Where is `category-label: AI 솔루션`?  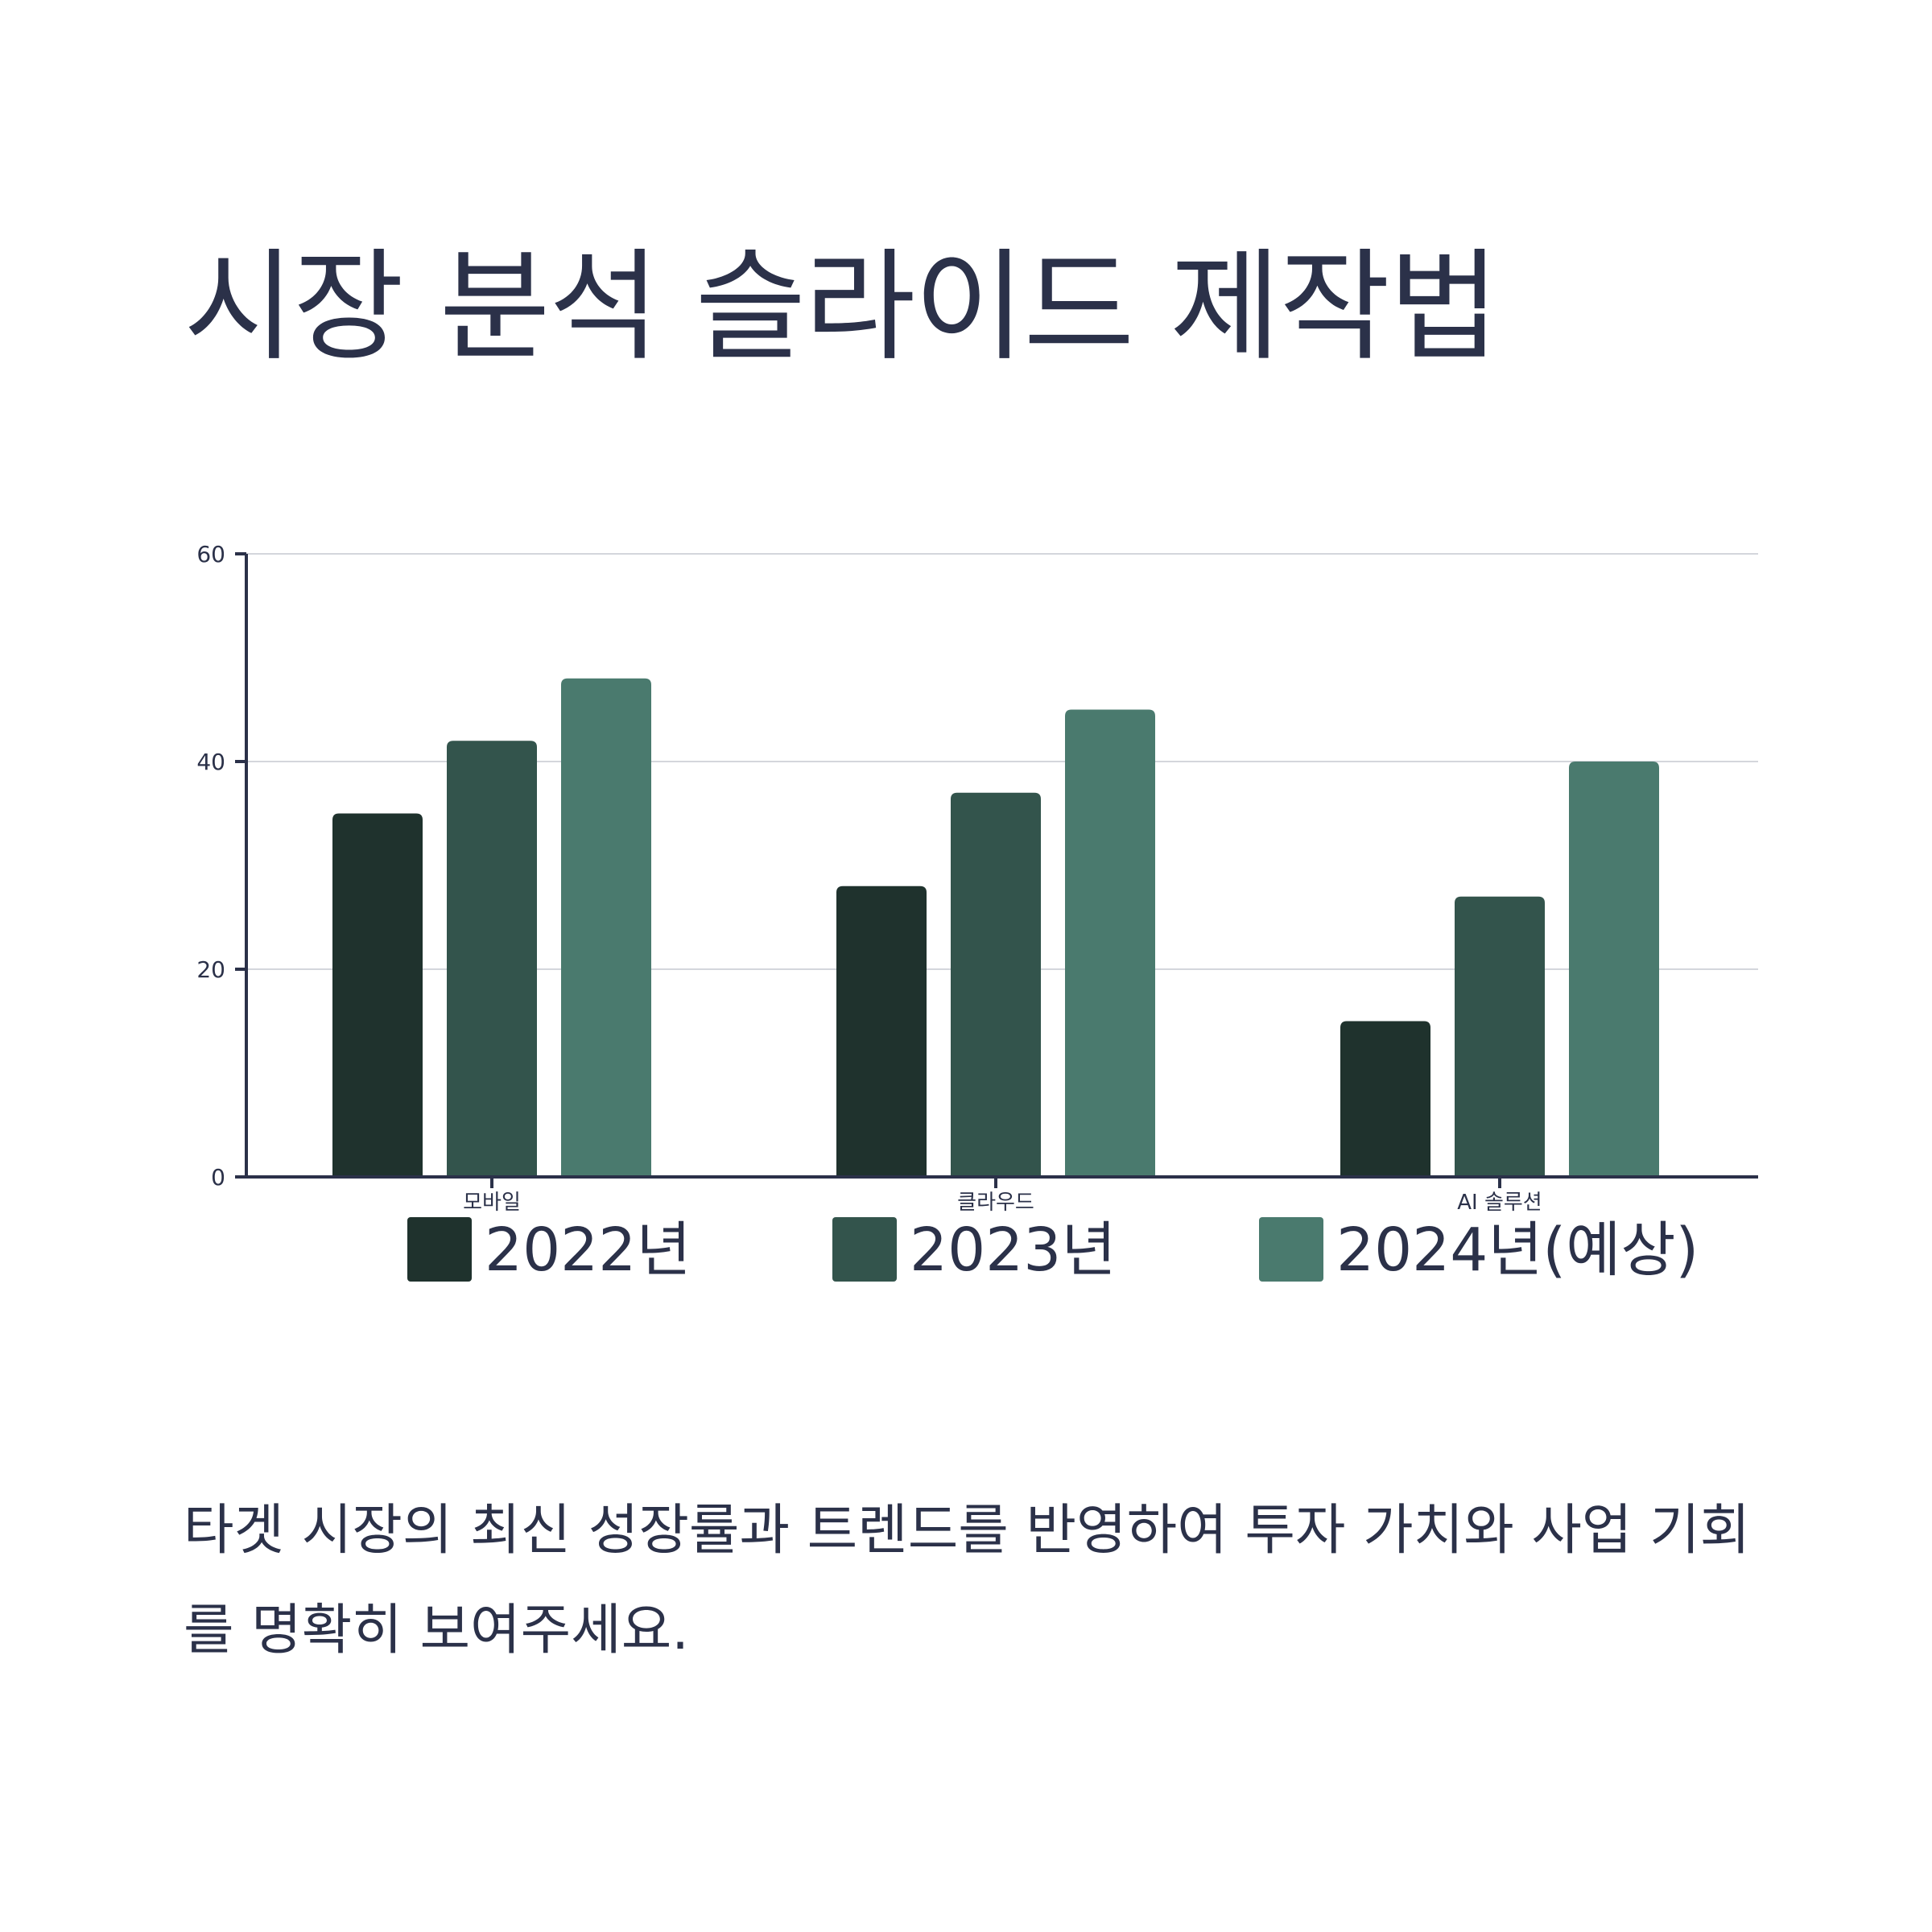
category-label: AI 솔루션 is located at coordinates (1499, 1203).